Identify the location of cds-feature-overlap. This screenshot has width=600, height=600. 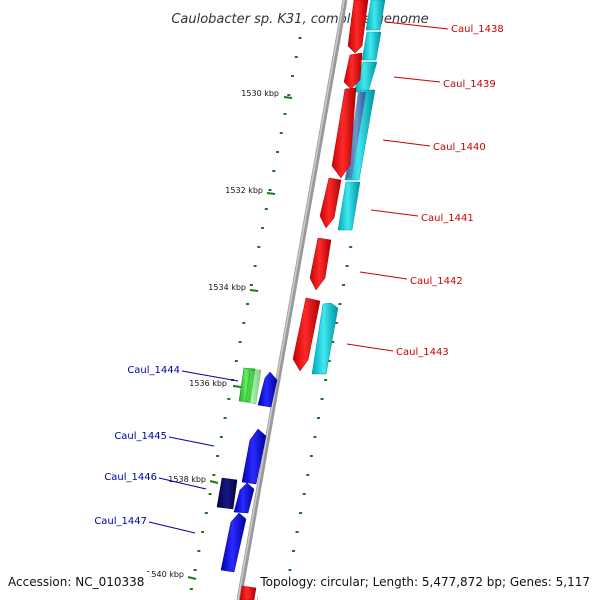
(356, 135).